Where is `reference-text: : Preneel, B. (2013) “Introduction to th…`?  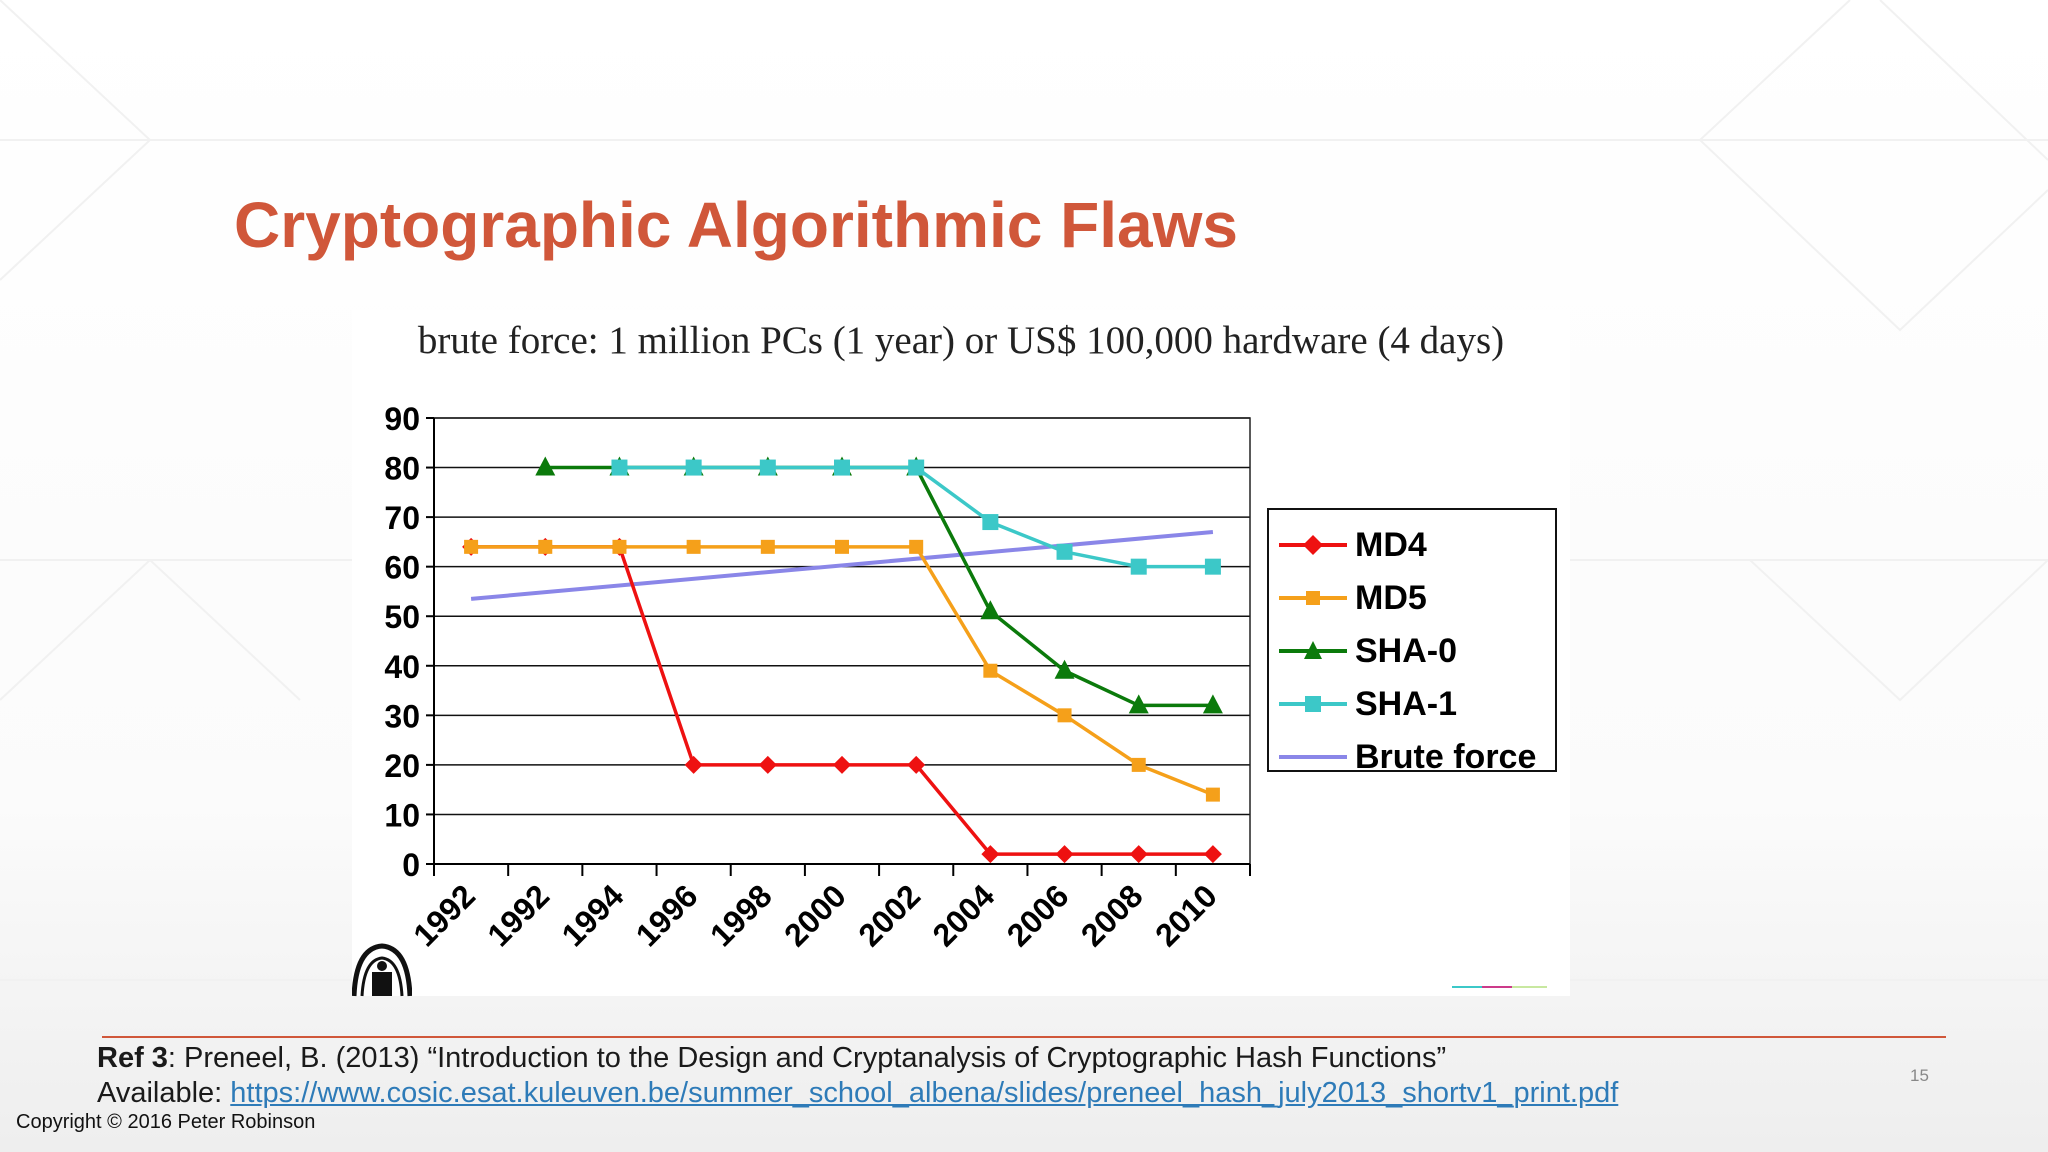 reference-text: : Preneel, B. (2013) “Introduction to th… is located at coordinates (807, 1058).